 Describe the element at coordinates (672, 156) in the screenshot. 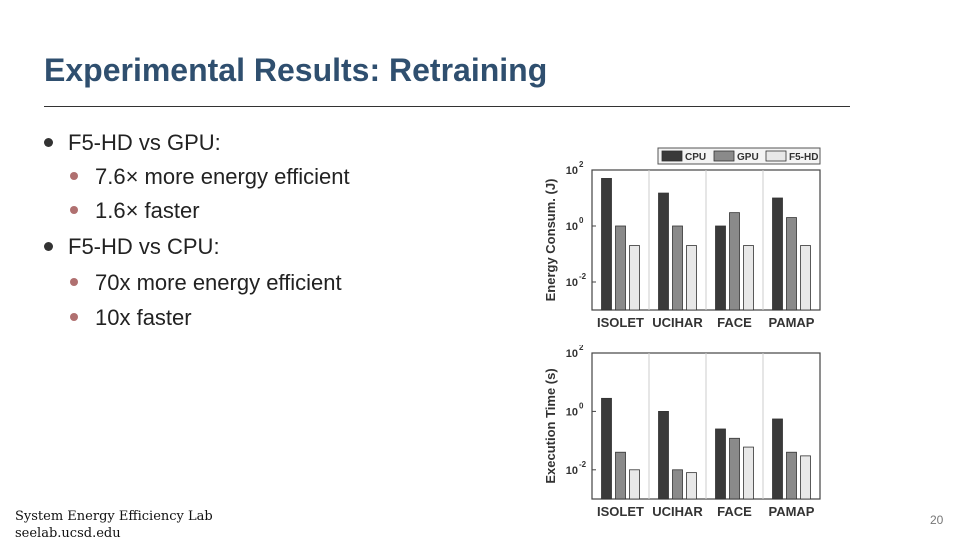

I see `legend-swatch-cpu` at that location.